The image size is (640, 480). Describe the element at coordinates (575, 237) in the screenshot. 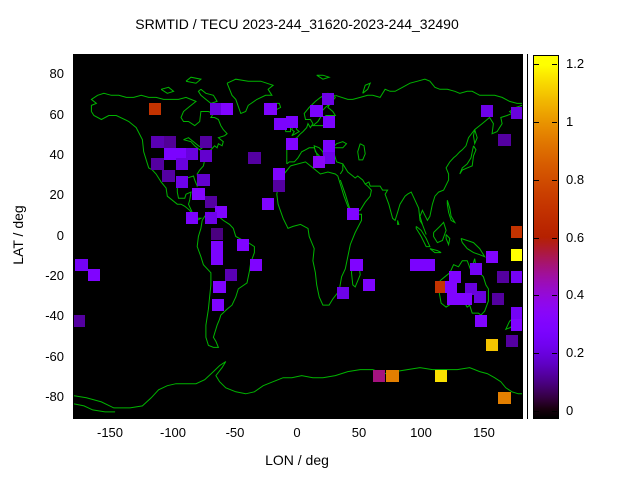

I see `colorbar-tick-label: 0.6` at that location.